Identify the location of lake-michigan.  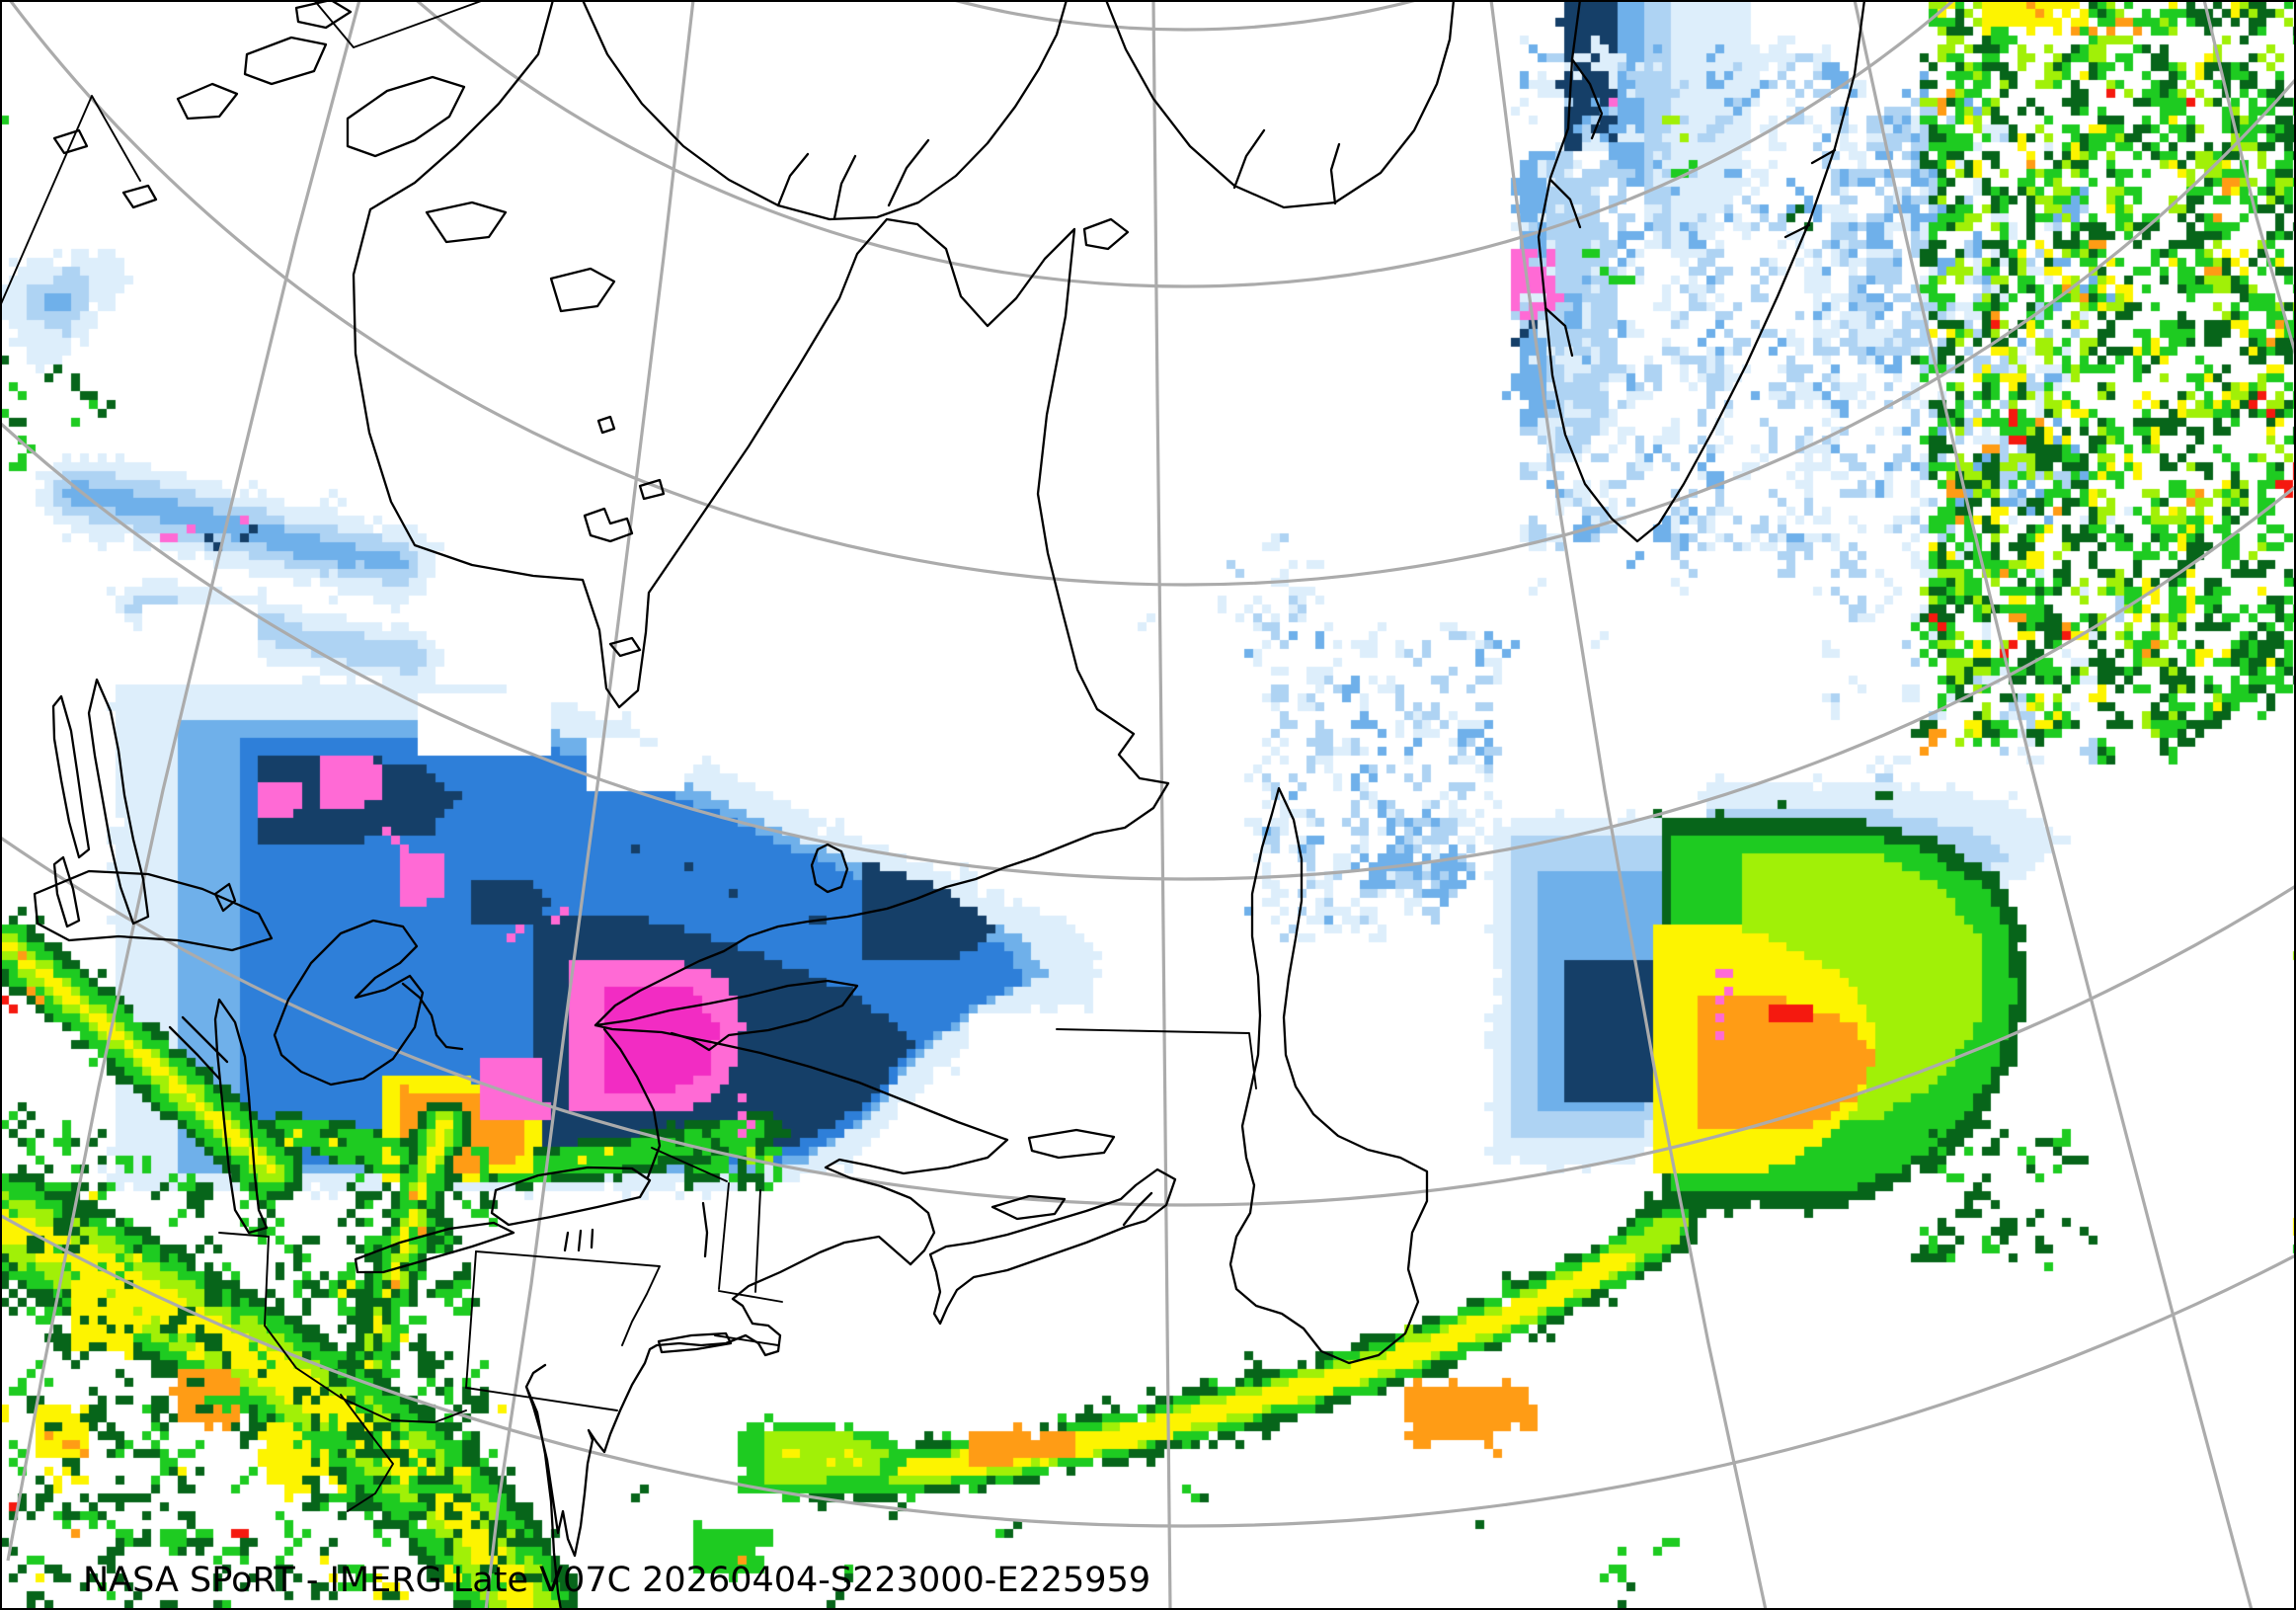
(241, 1116).